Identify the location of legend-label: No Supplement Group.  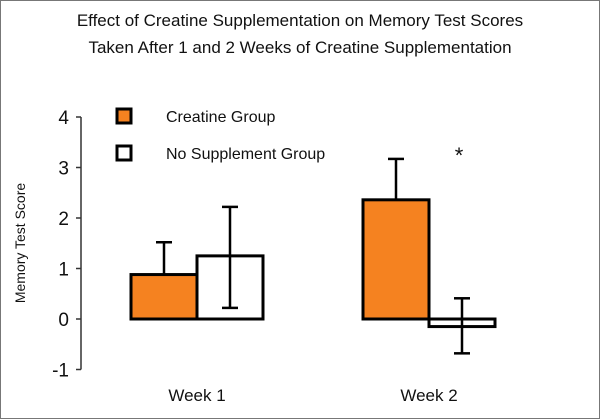
(245, 154).